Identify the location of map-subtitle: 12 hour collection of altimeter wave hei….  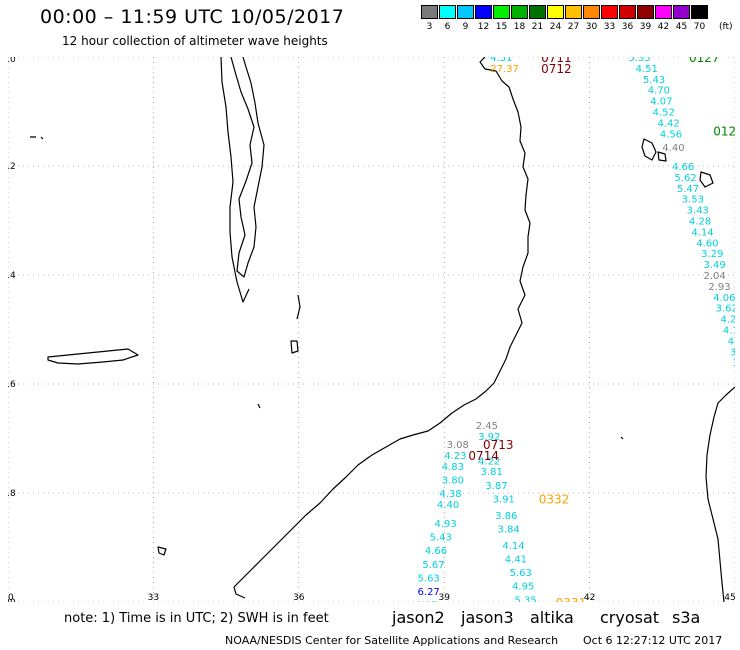
(195, 41).